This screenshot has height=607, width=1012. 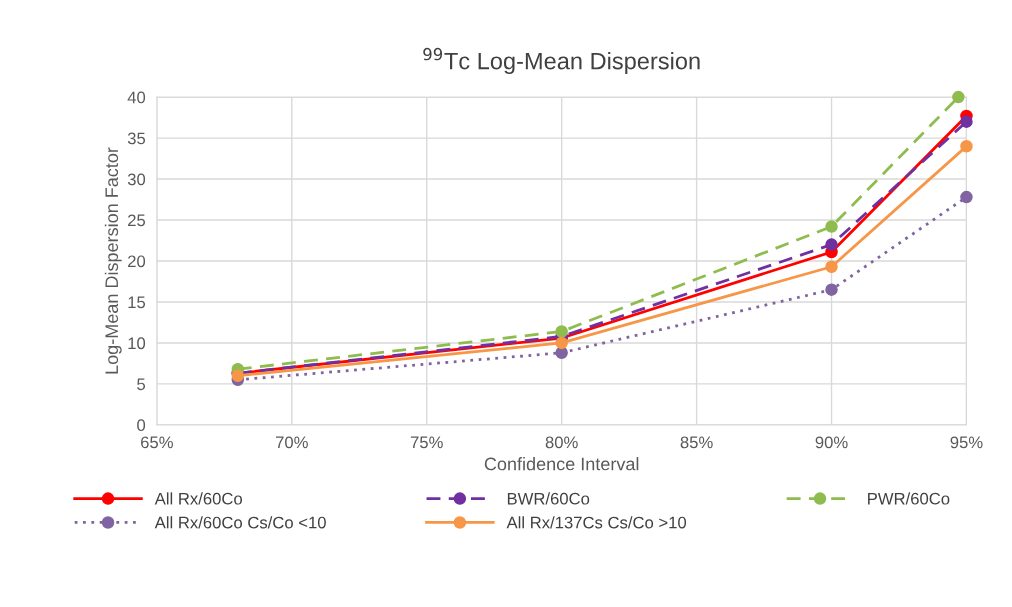 What do you see at coordinates (137, 261) in the screenshot?
I see `y-tick-label: 20` at bounding box center [137, 261].